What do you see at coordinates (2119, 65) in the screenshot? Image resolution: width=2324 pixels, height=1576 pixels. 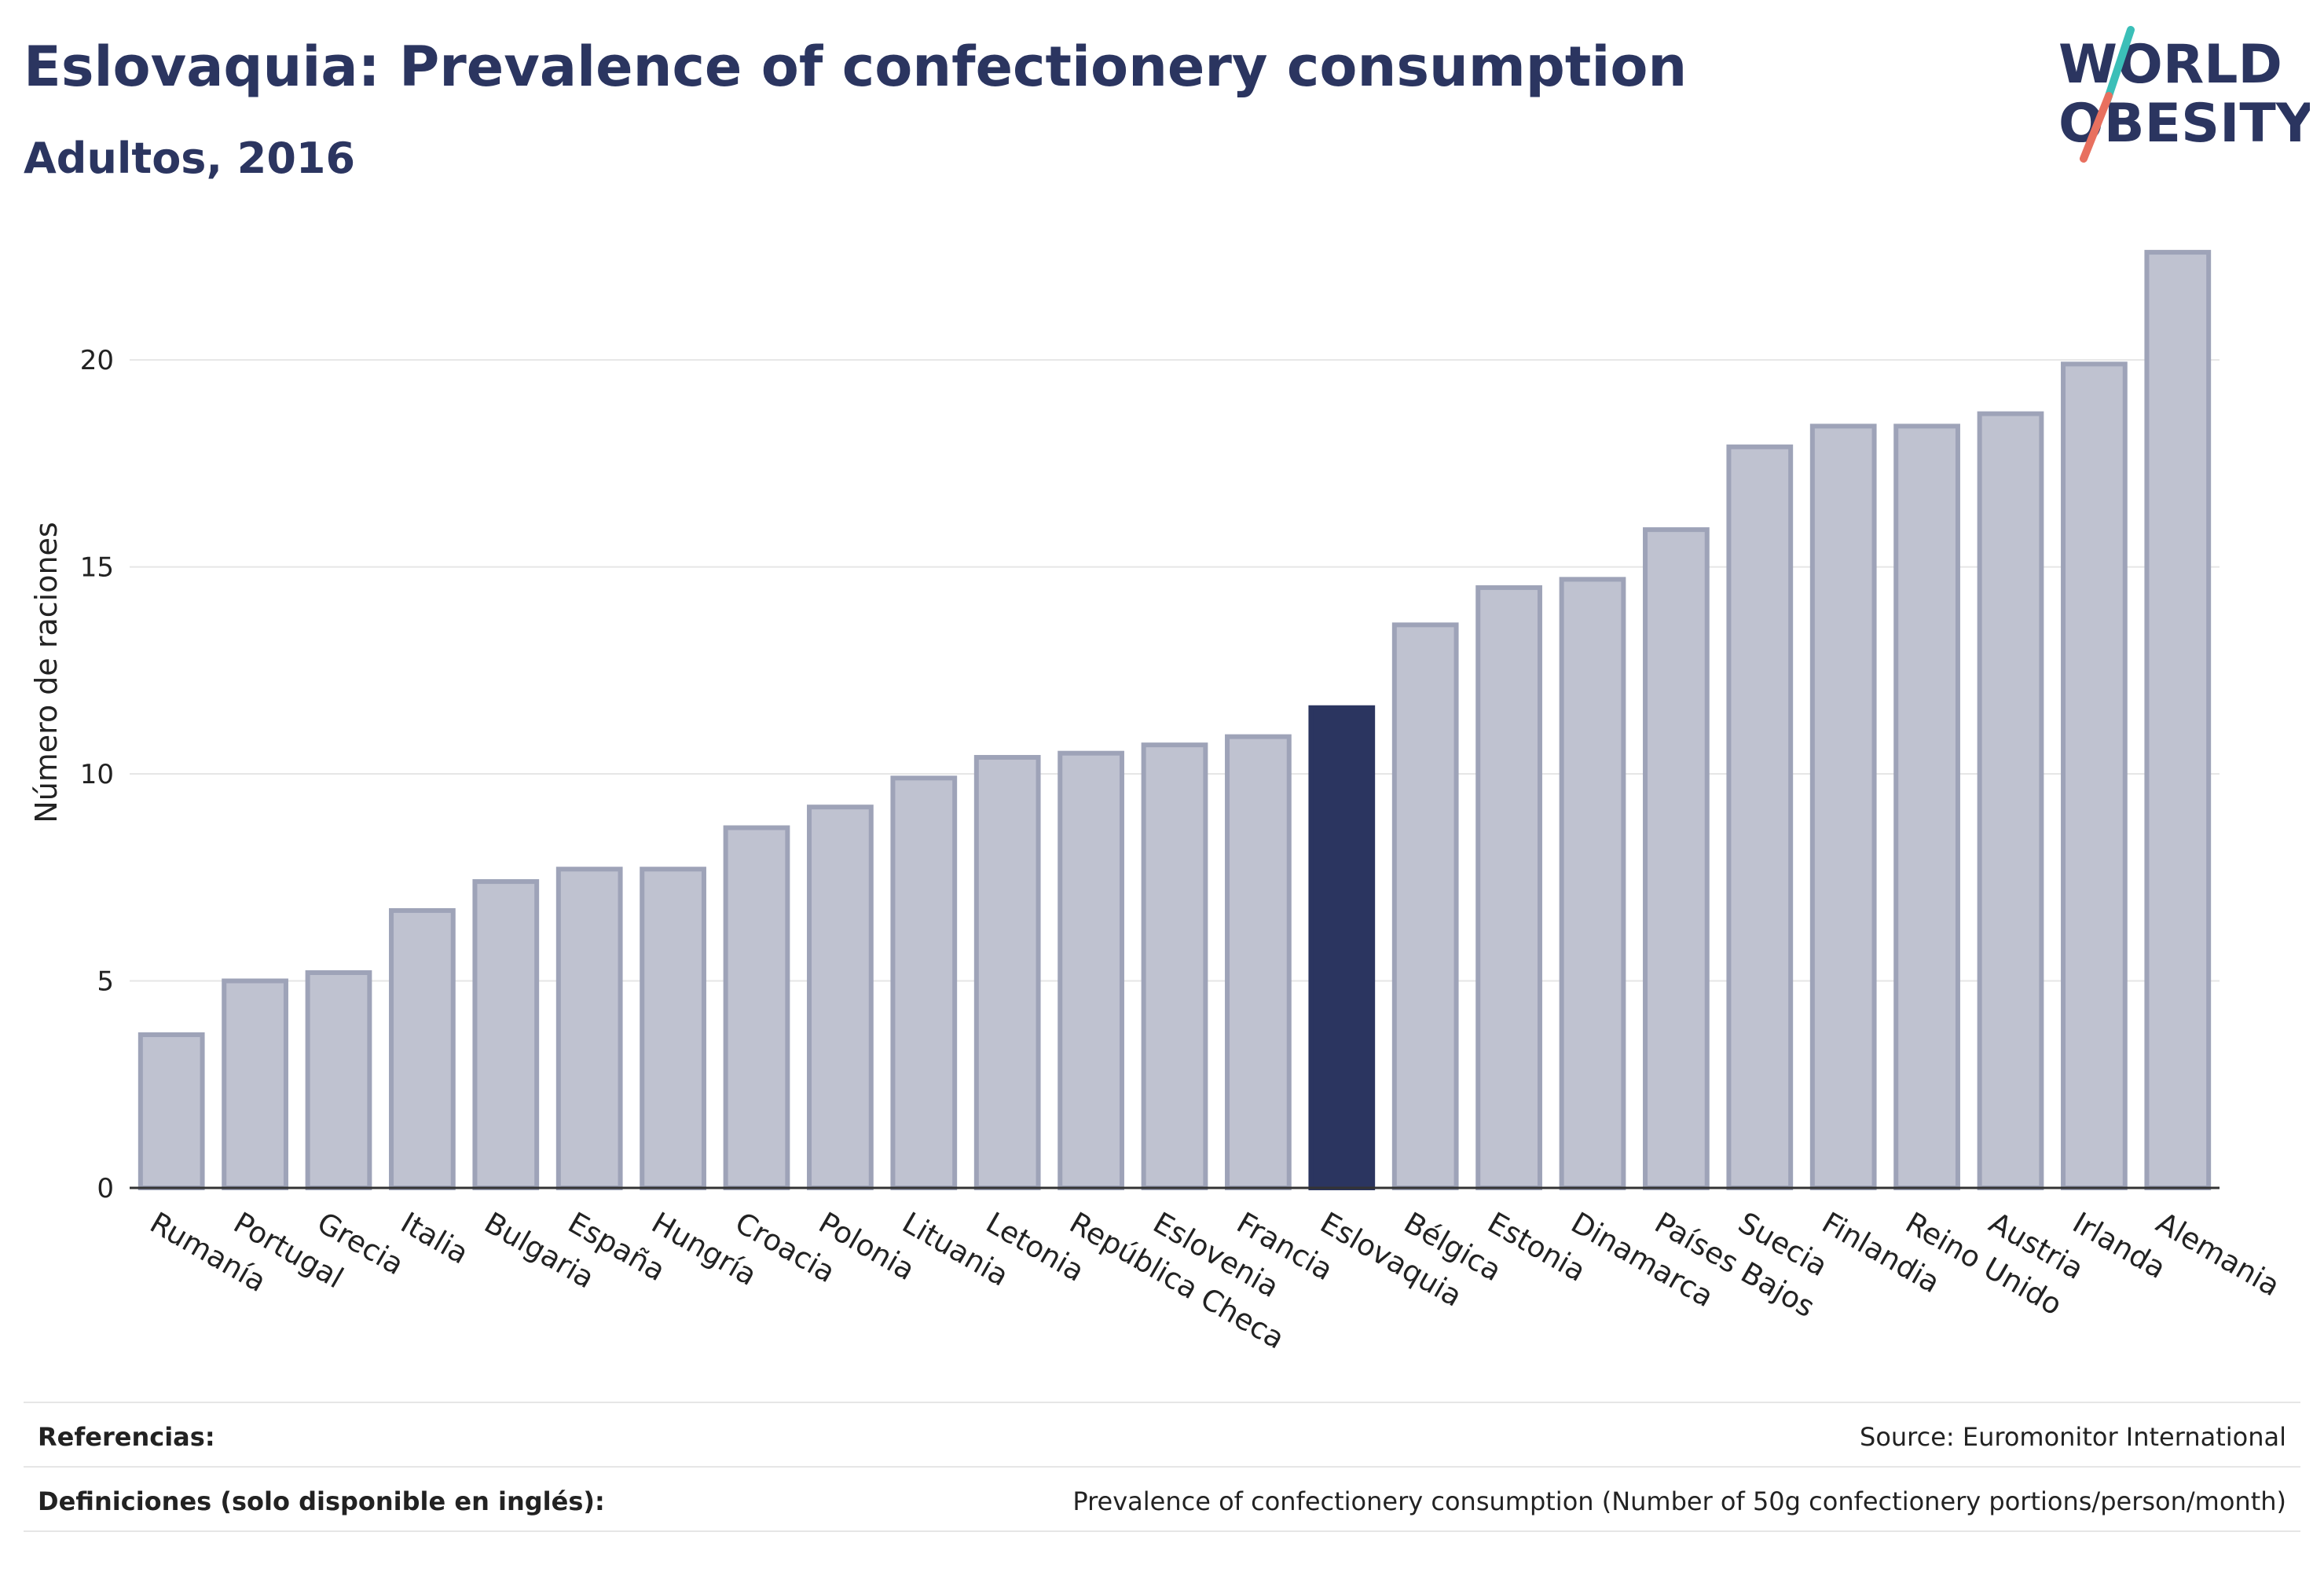 I see `logo-slash-teal-icon` at bounding box center [2119, 65].